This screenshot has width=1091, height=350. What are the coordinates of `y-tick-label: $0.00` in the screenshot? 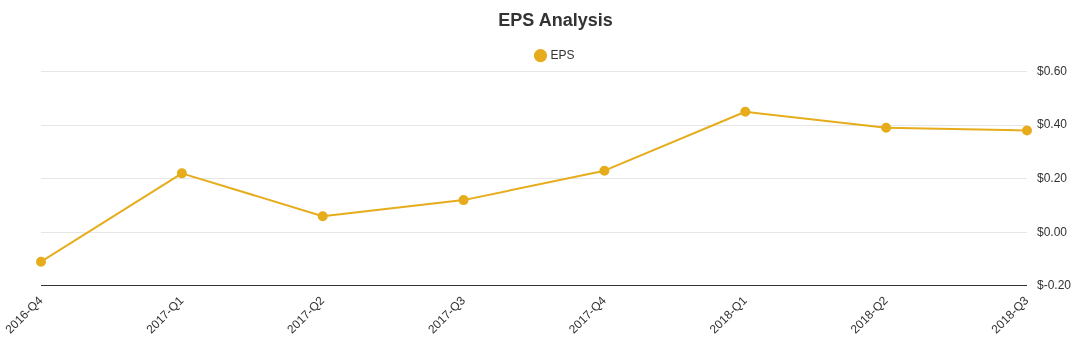 It's located at (1052, 231).